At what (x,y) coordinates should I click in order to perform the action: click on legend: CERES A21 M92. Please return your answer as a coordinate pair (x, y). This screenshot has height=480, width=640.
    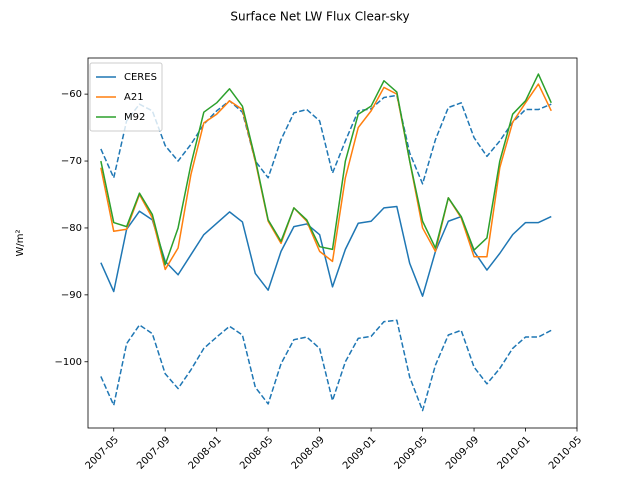
    Looking at the image, I should click on (126, 97).